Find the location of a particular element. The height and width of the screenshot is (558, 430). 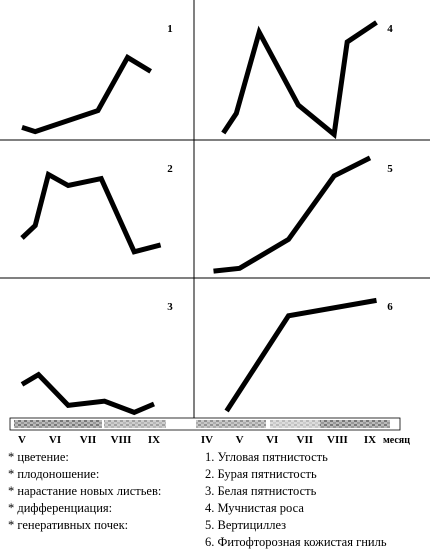

x-axis-unit: месяц is located at coordinates (396, 440).